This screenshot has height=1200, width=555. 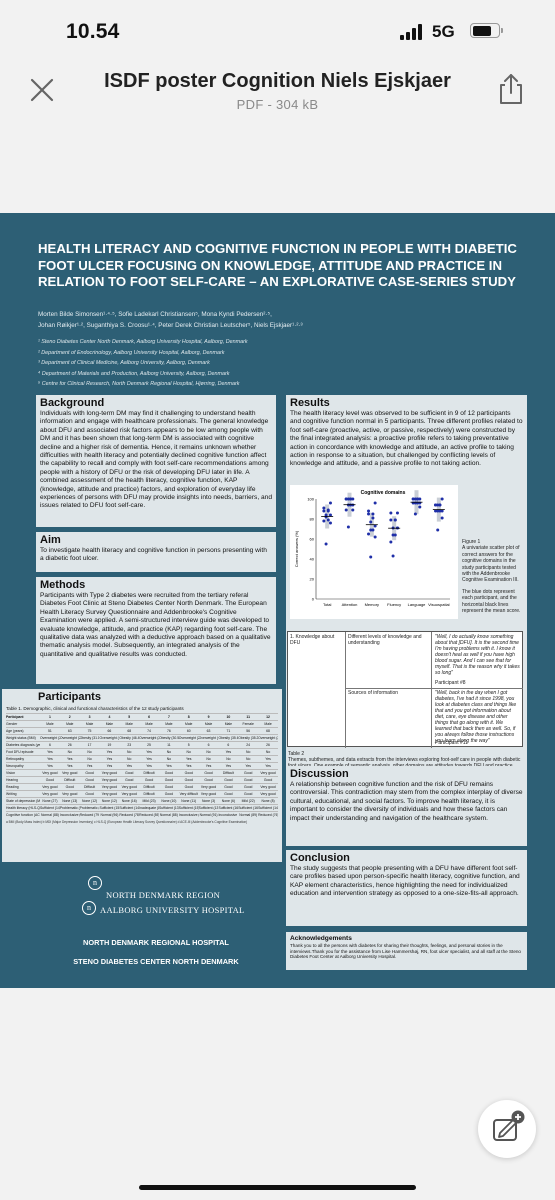 I want to click on table-cell: Weight status (BMI), so click(x=23, y=738).